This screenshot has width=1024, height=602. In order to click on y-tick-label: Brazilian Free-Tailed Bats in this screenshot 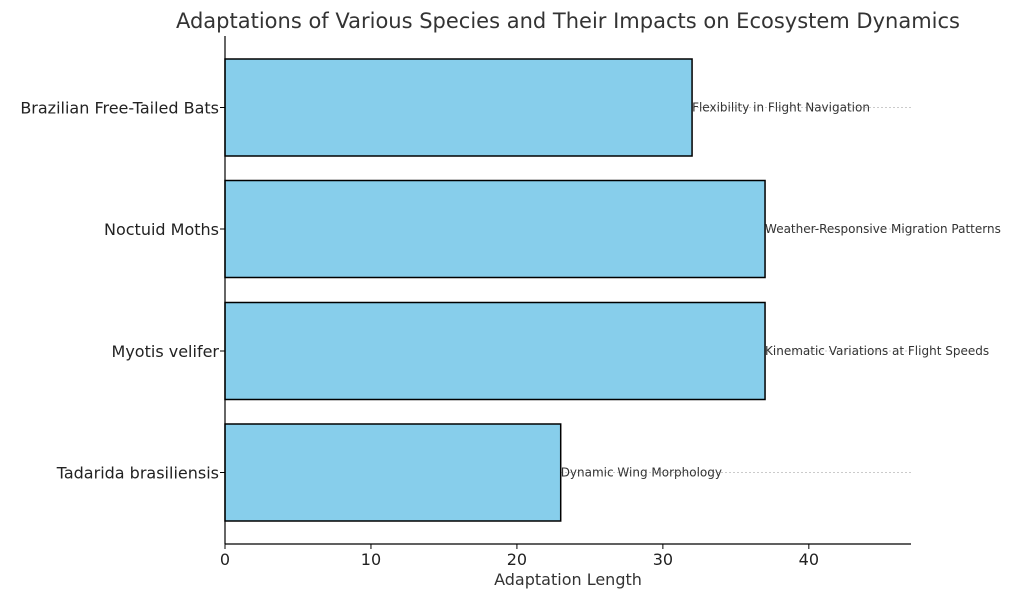, I will do `click(119, 108)`.